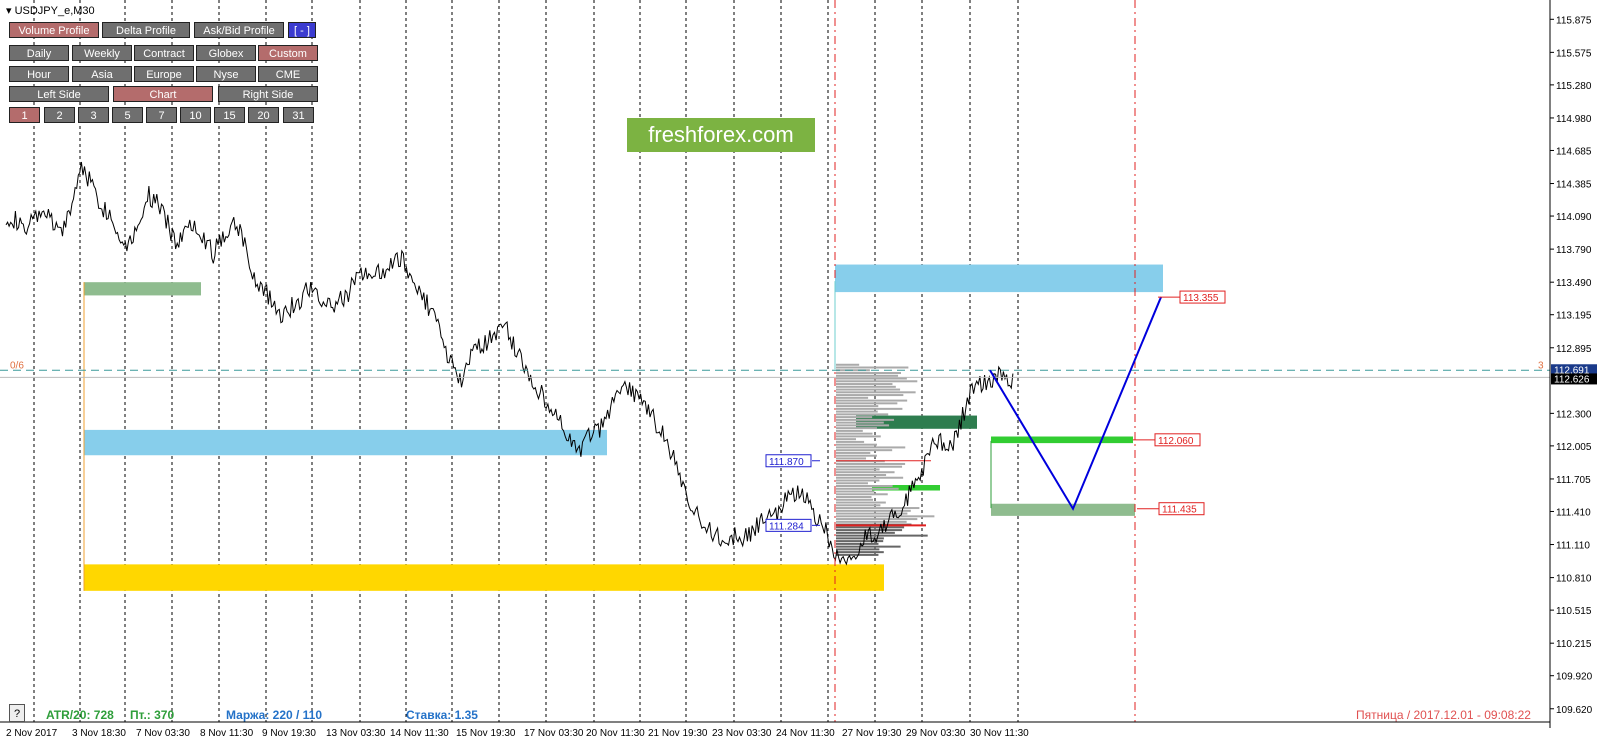 This screenshot has width=1600, height=747. I want to click on toolbar-row5-btn-10: 10, so click(195, 115).